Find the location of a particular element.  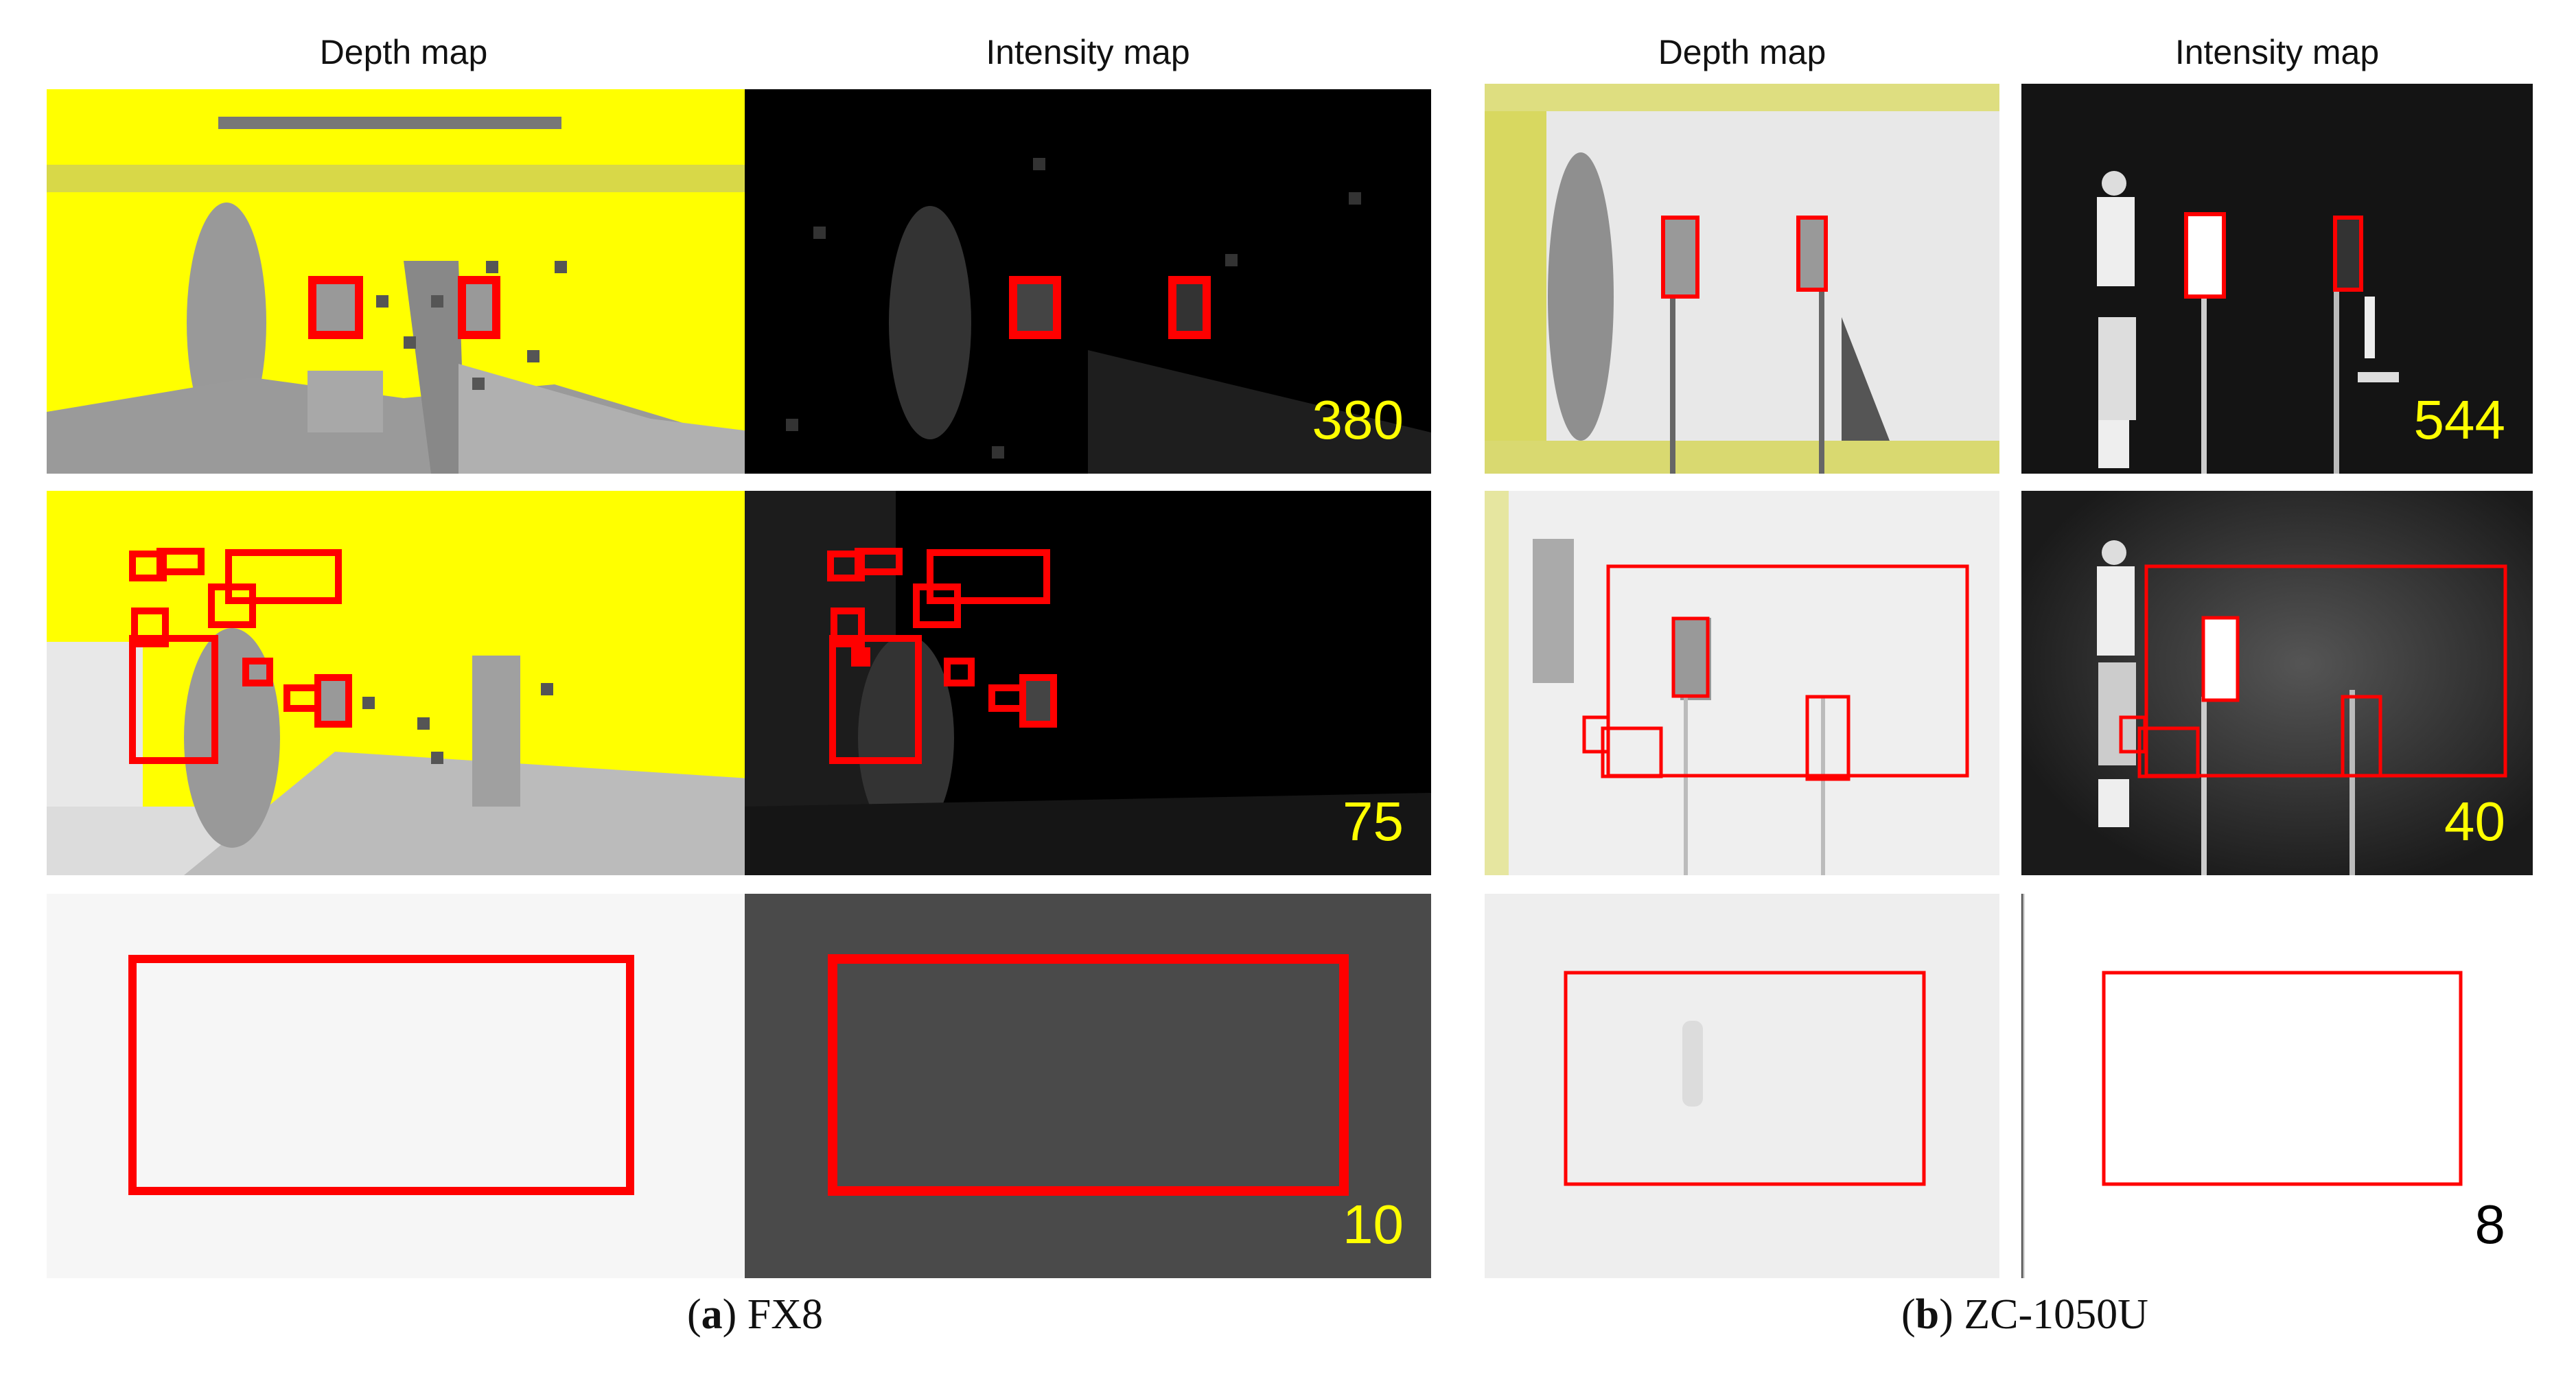

panel-b-depth-row3 is located at coordinates (1742, 1086).